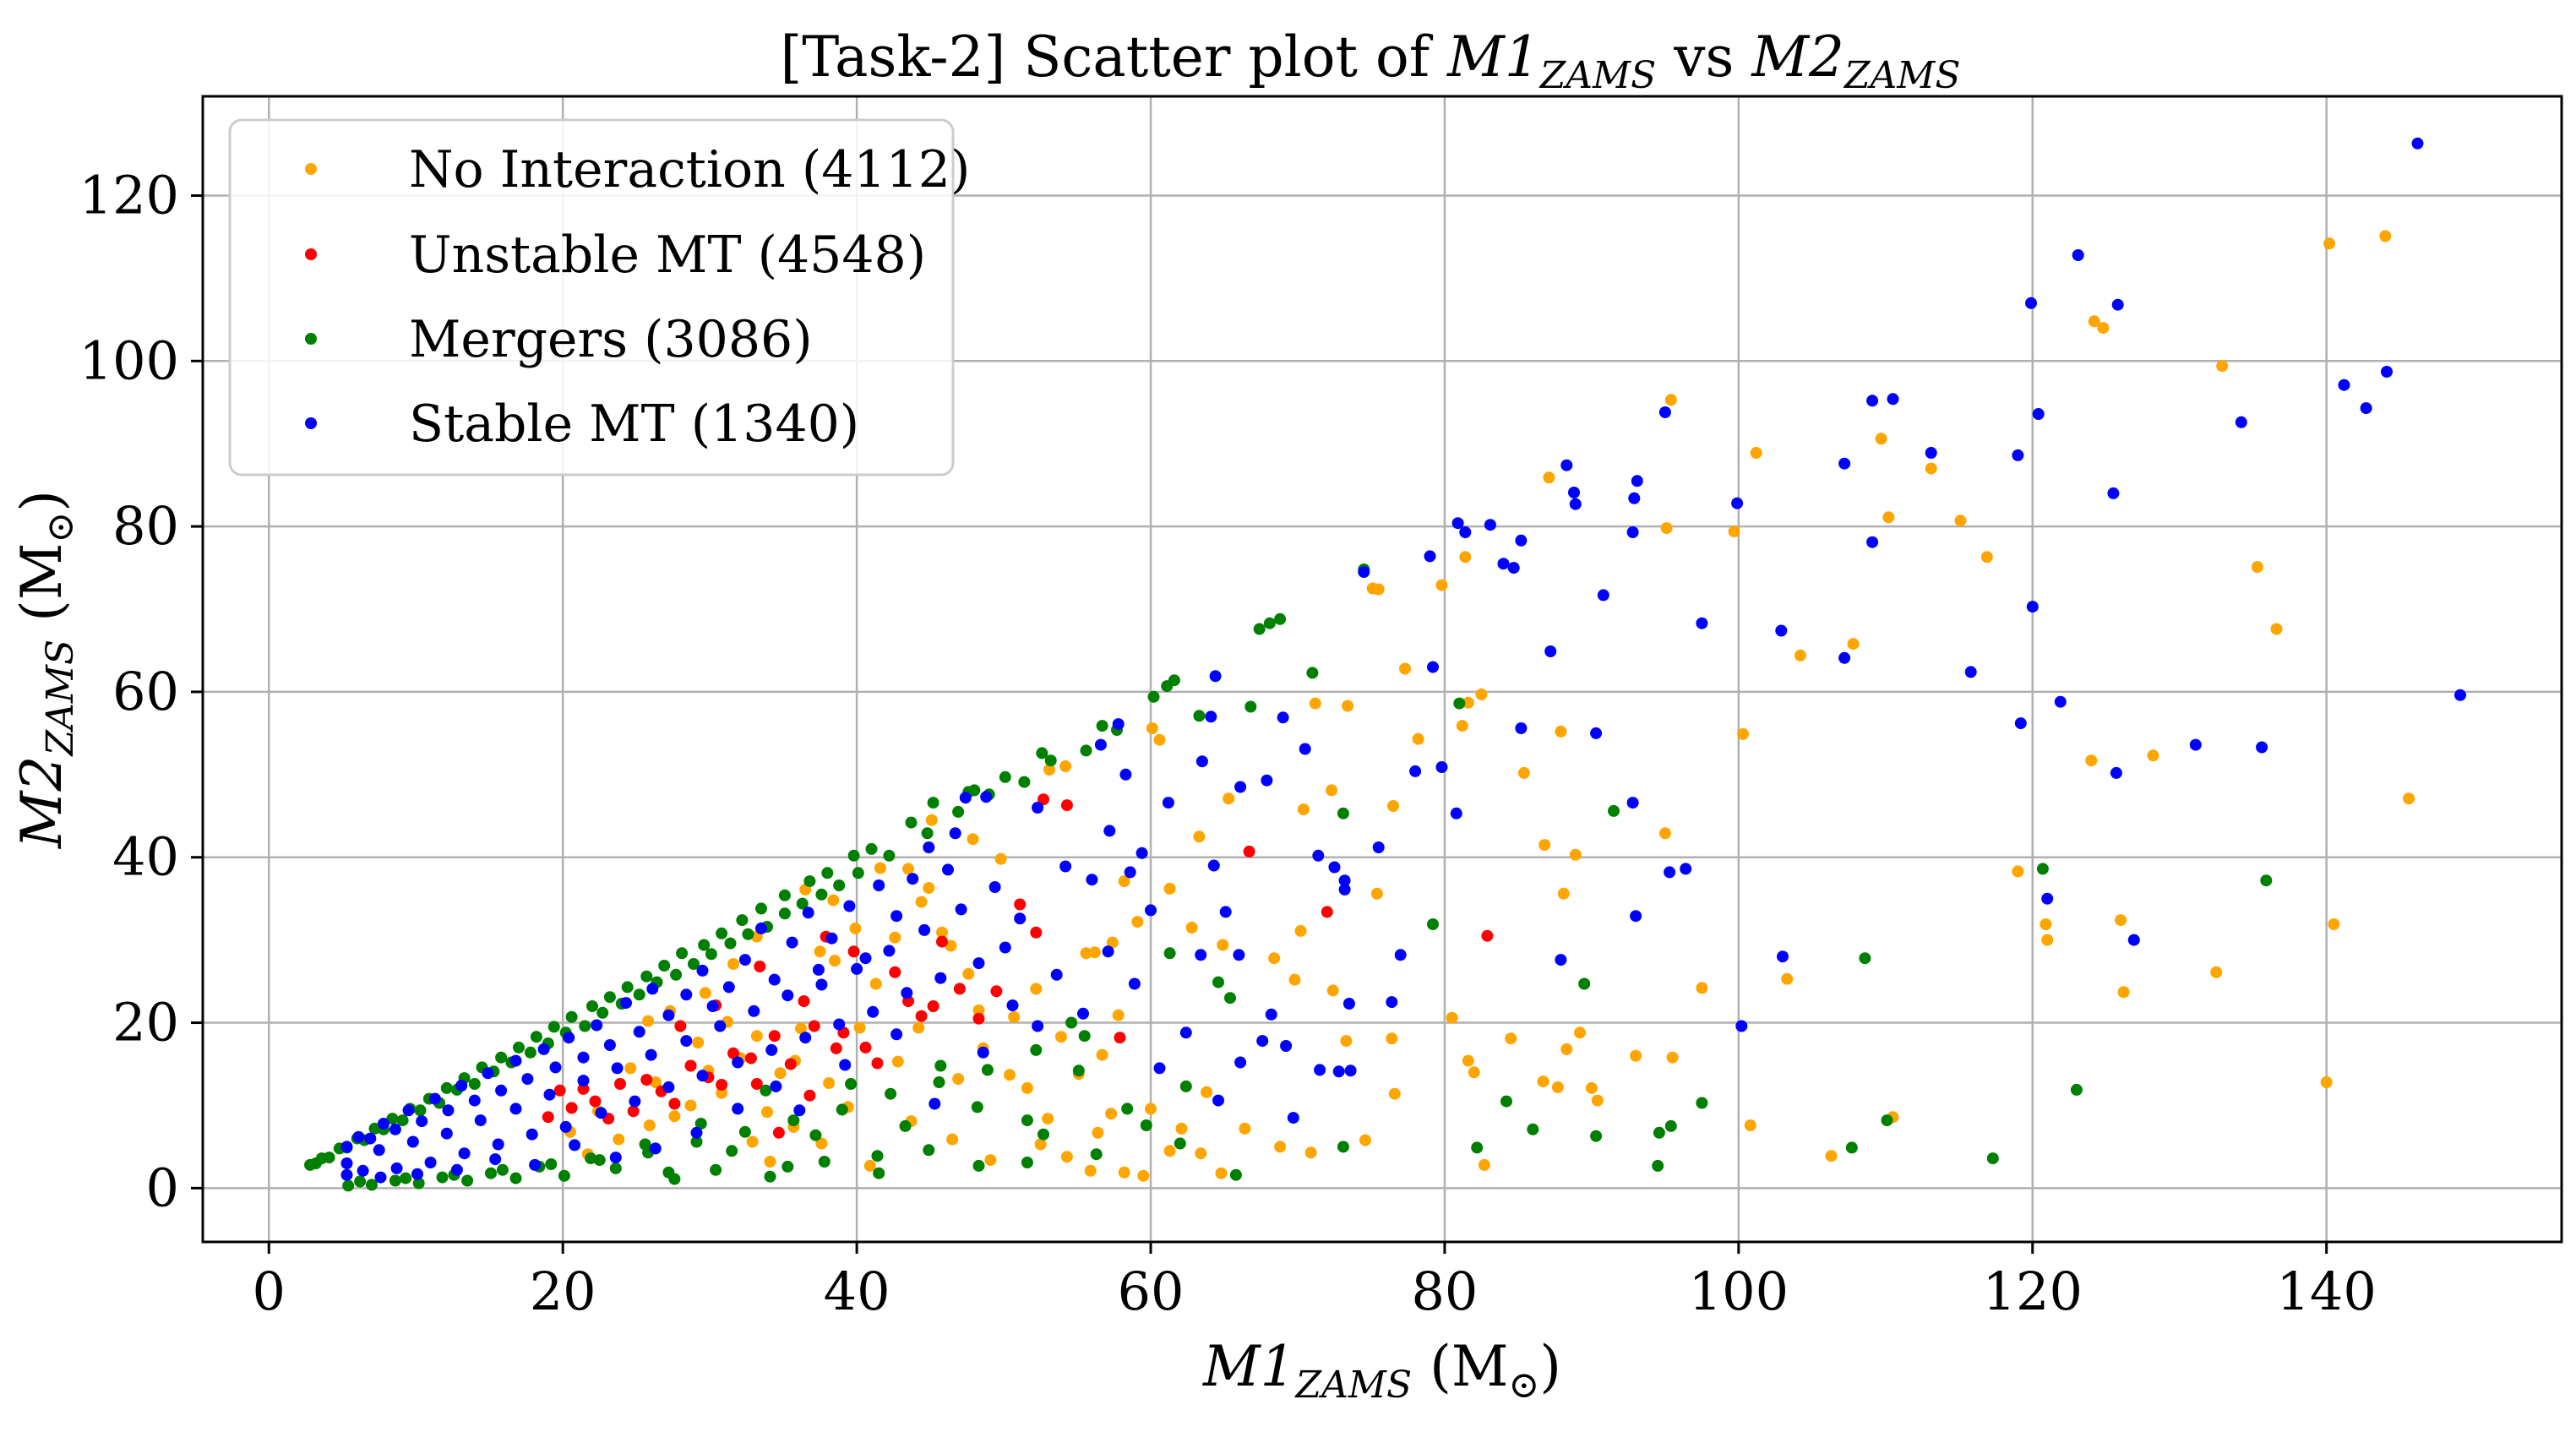 The width and height of the screenshot is (2576, 1432). Describe the element at coordinates (311, 339) in the screenshot. I see `legend-marker-mergers` at that location.